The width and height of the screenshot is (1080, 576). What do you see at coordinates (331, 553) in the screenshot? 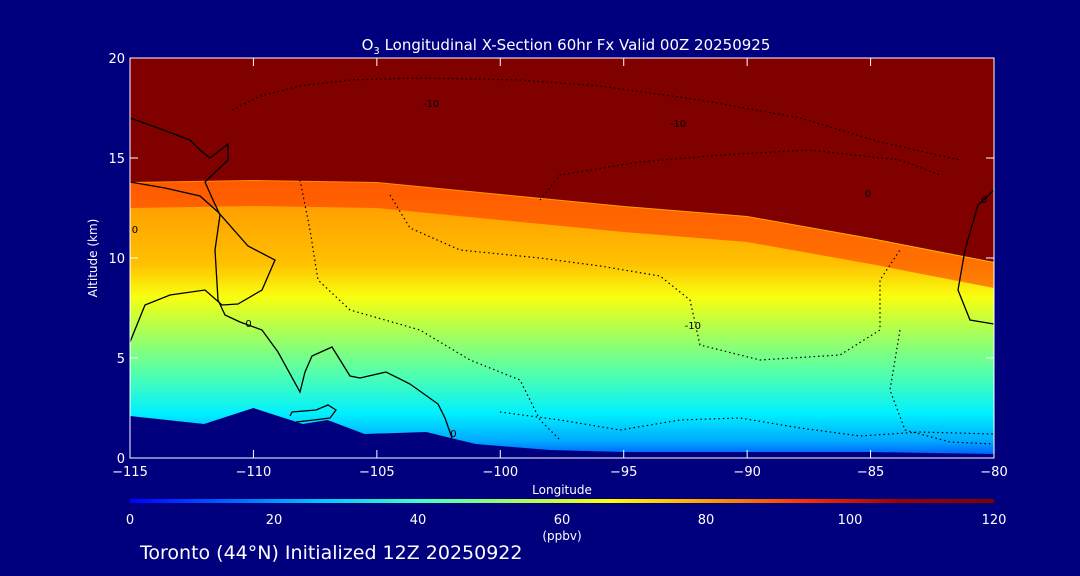
I see `footer-caption: Toronto (44°N) Initialized 12Z 20250922` at bounding box center [331, 553].